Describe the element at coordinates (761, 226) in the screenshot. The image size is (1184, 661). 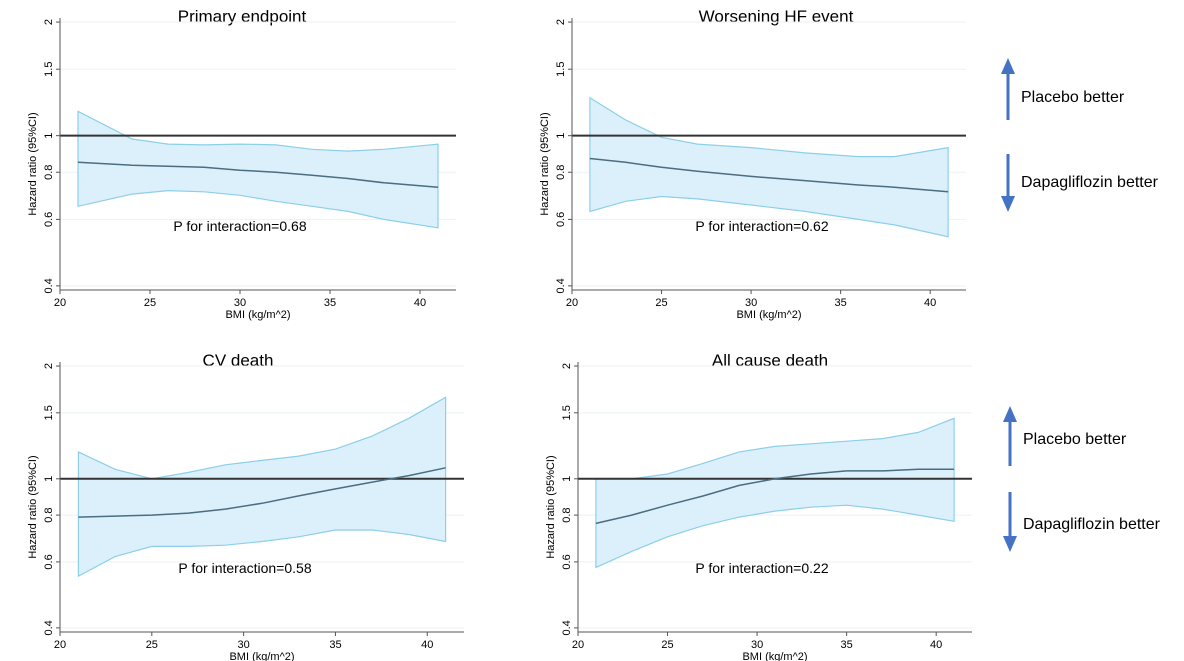
I see `p-interaction-annotation: P for interaction=0.62` at that location.